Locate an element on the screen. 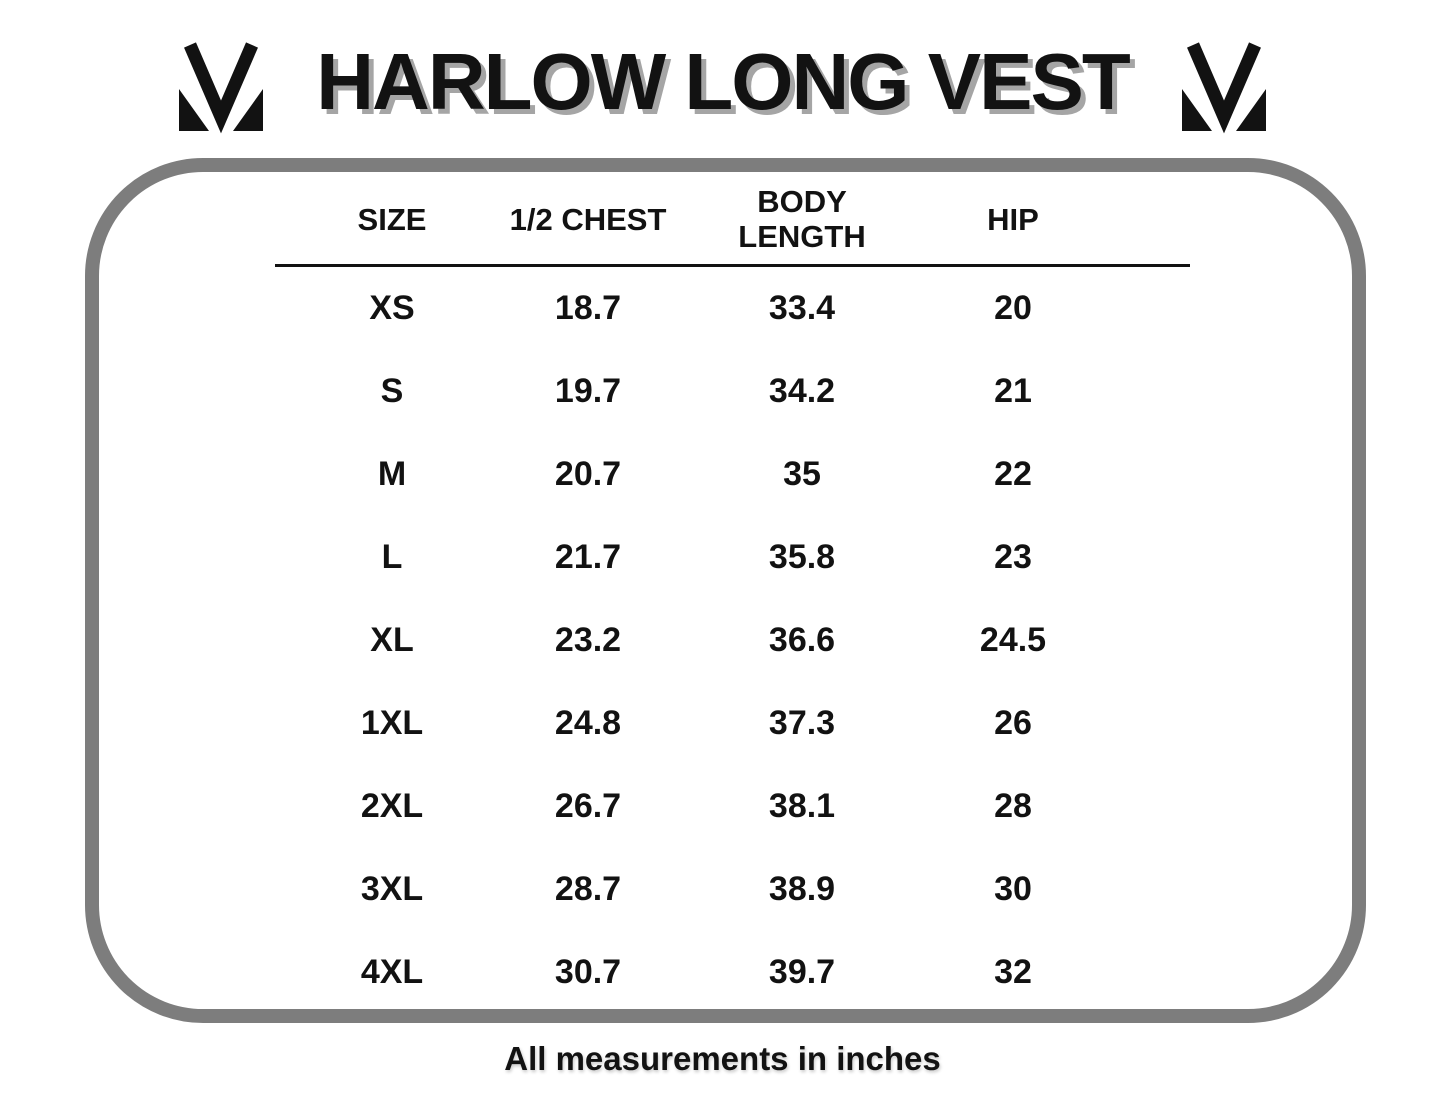 Image resolution: width=1445 pixels, height=1116 pixels. cell-half-chest: 18.7 is located at coordinates (588, 308).